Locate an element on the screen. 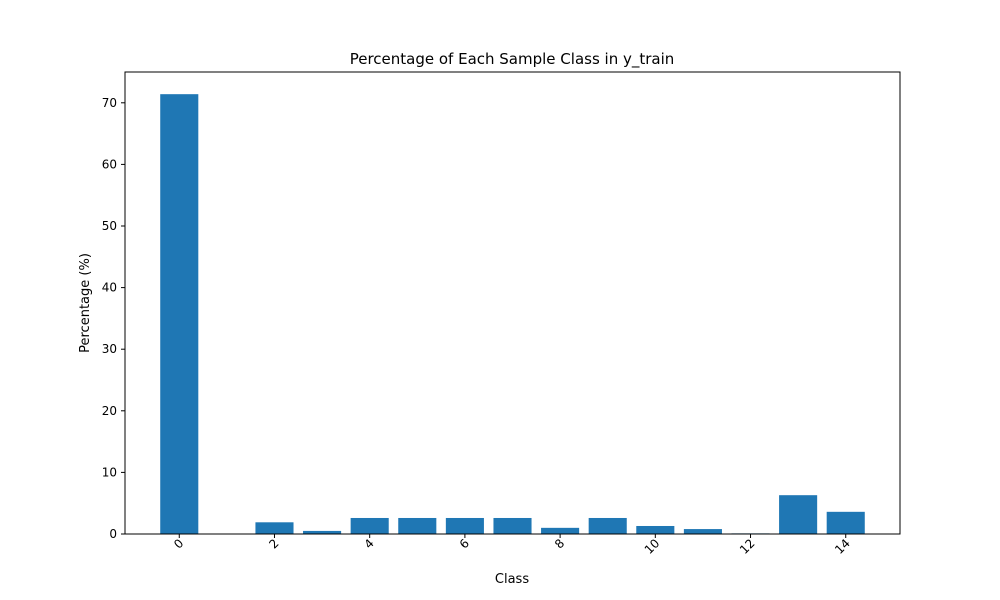 This screenshot has height=600, width=1000. y-axis-label: Percentage (%) is located at coordinates (85, 303).